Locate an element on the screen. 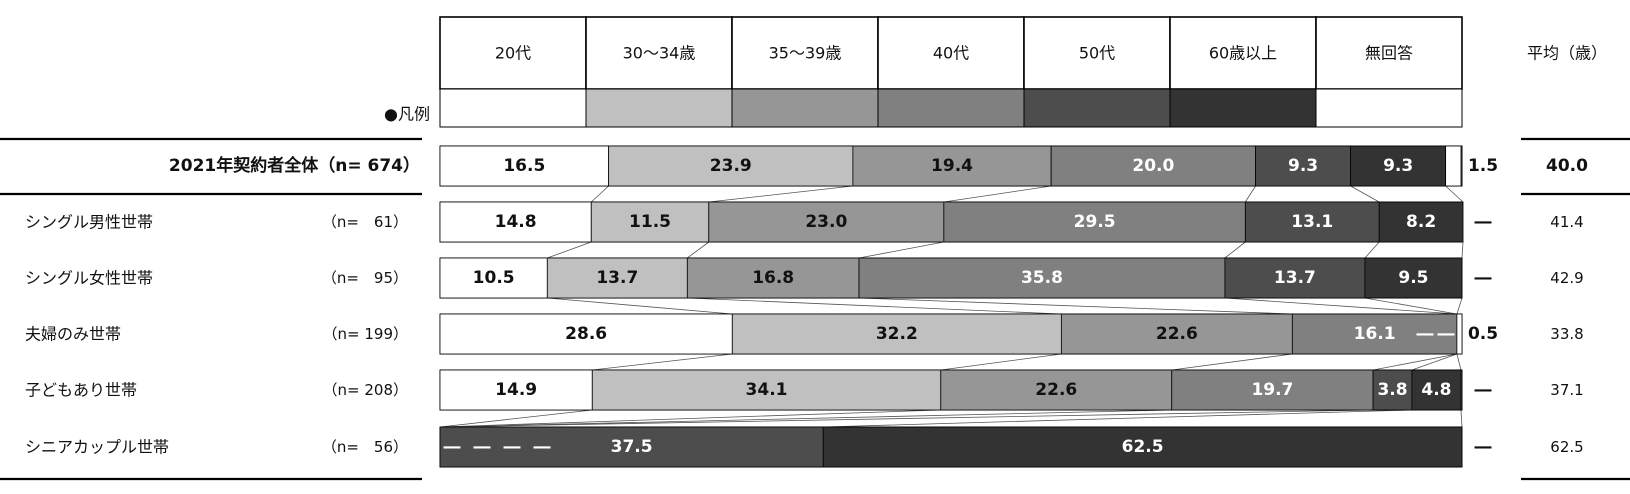  bar-value-label: 23.9 is located at coordinates (731, 166).